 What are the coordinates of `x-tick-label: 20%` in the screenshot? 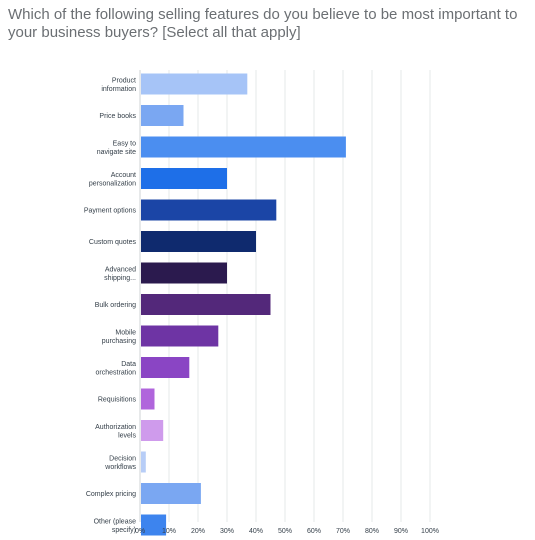 It's located at (198, 531).